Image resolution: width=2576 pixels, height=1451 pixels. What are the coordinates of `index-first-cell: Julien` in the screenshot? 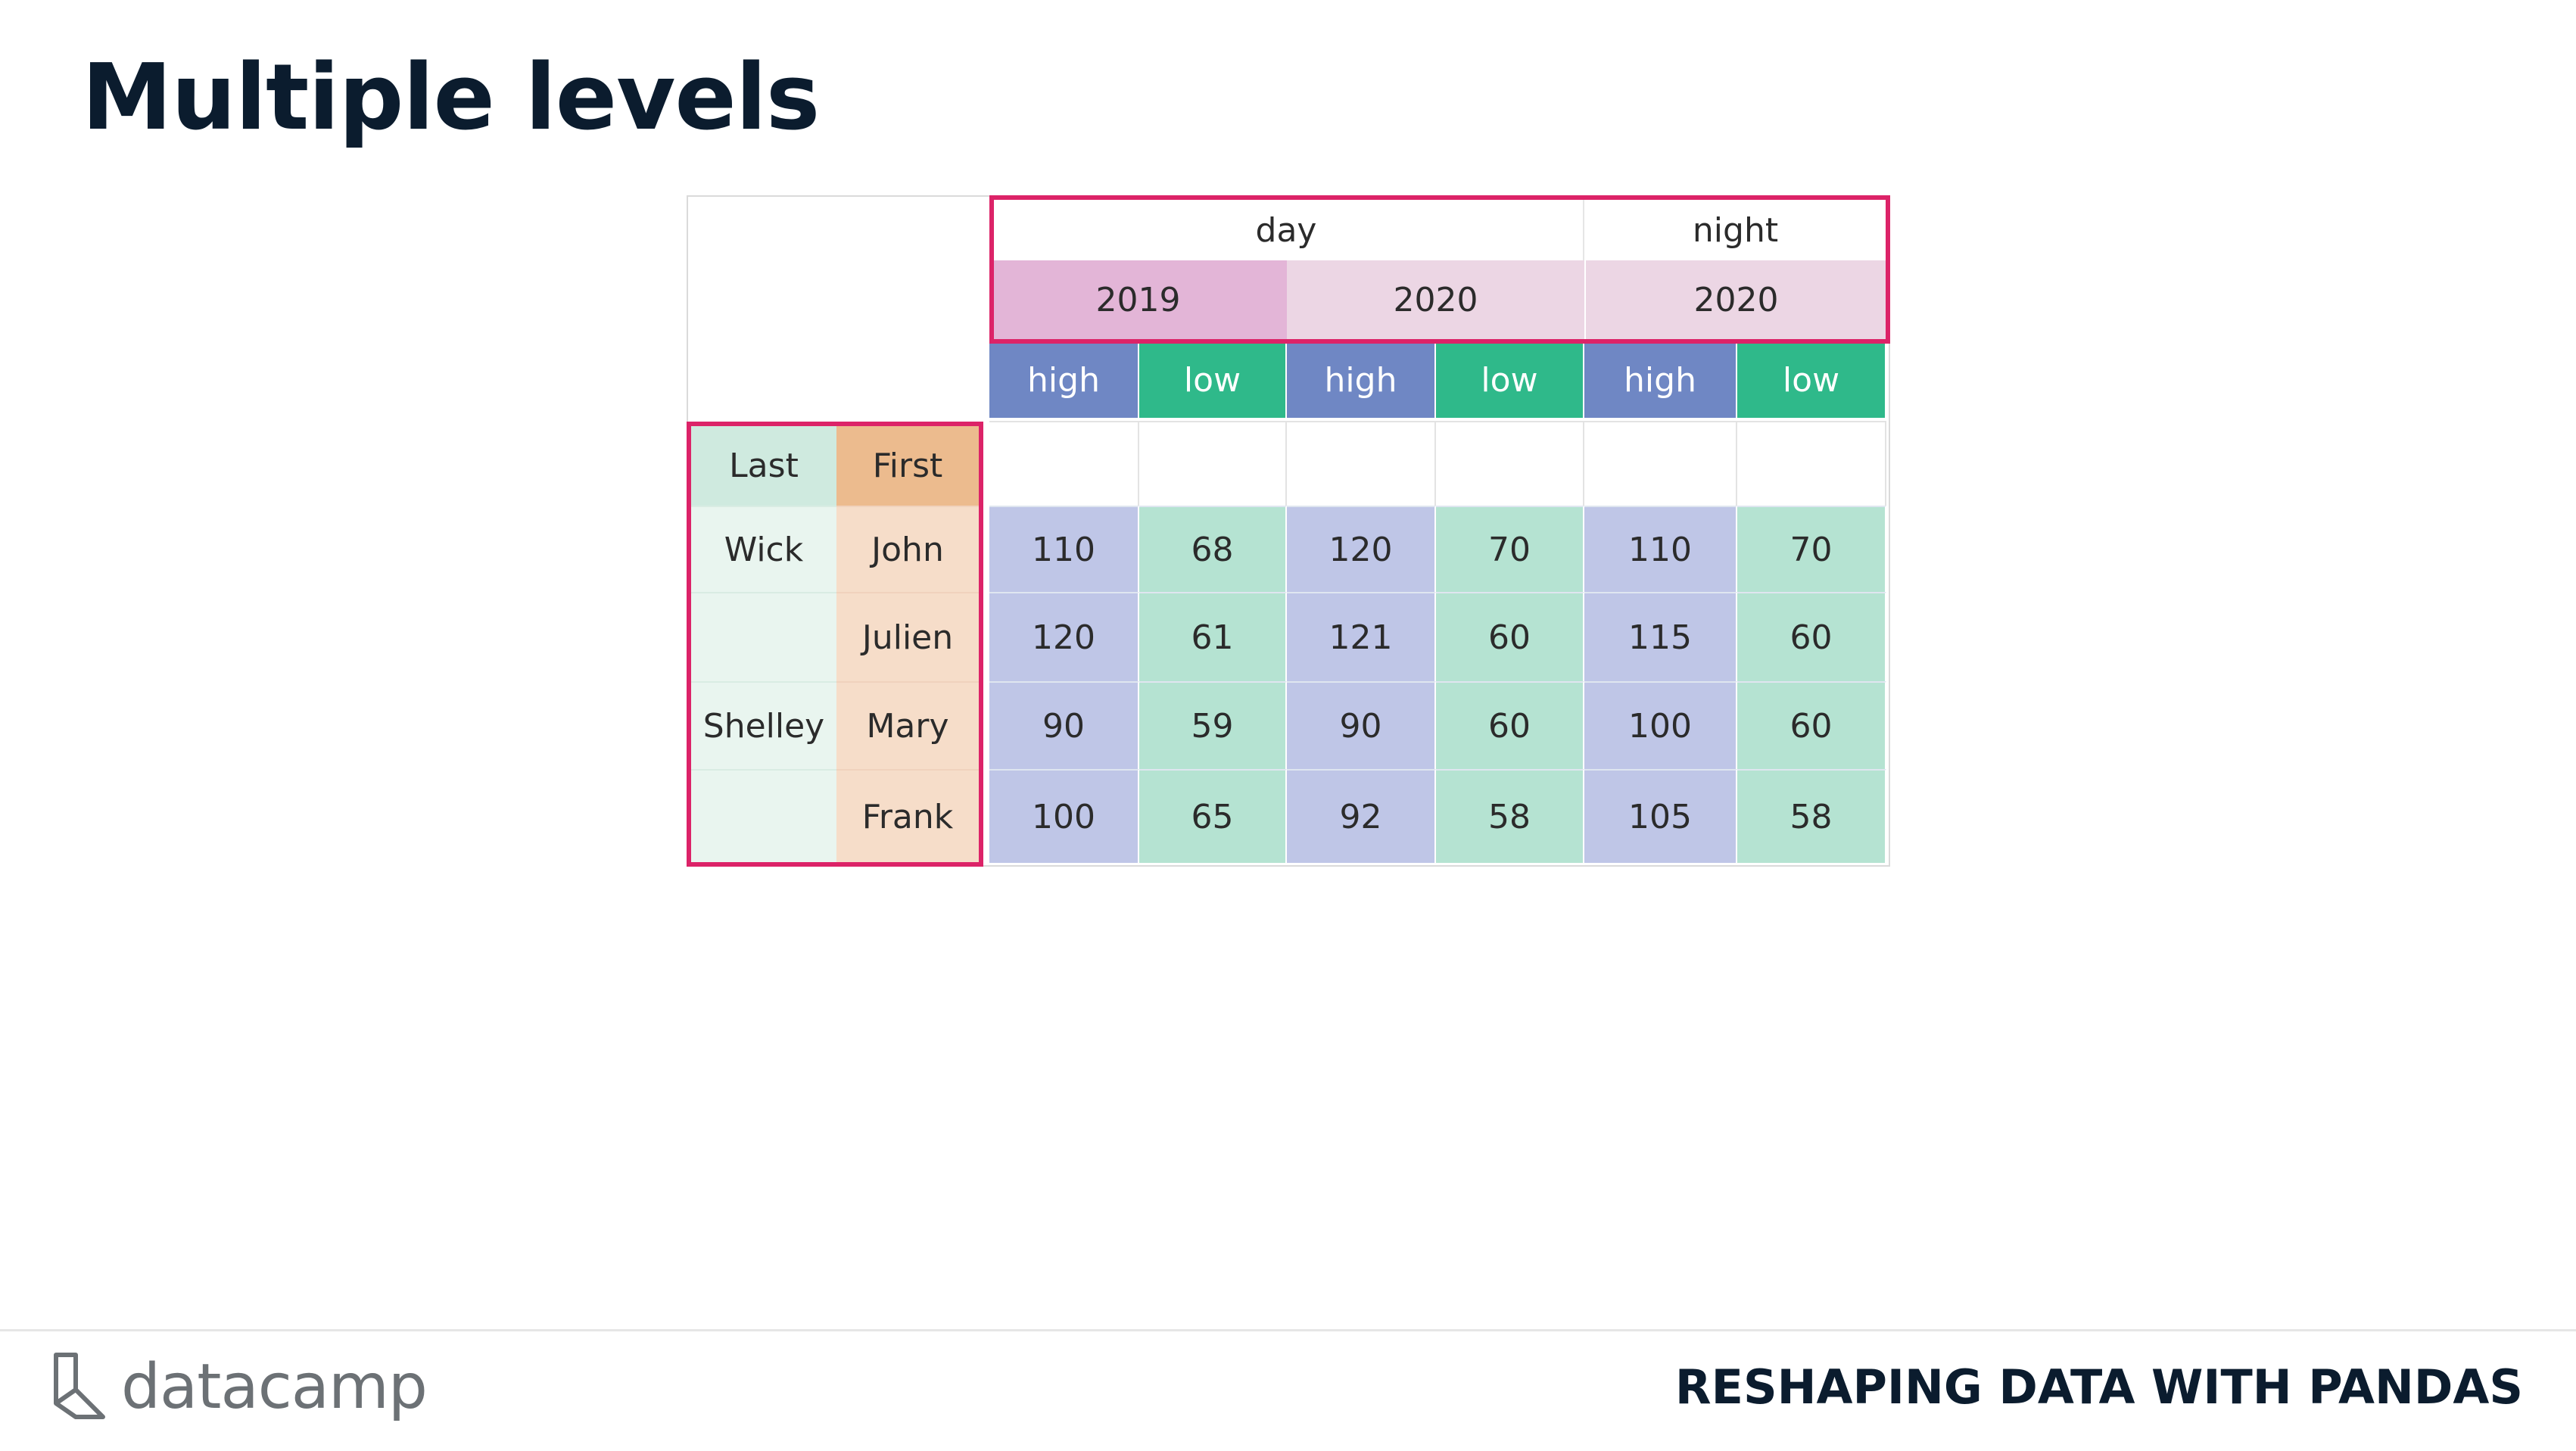 It's located at (908, 636).